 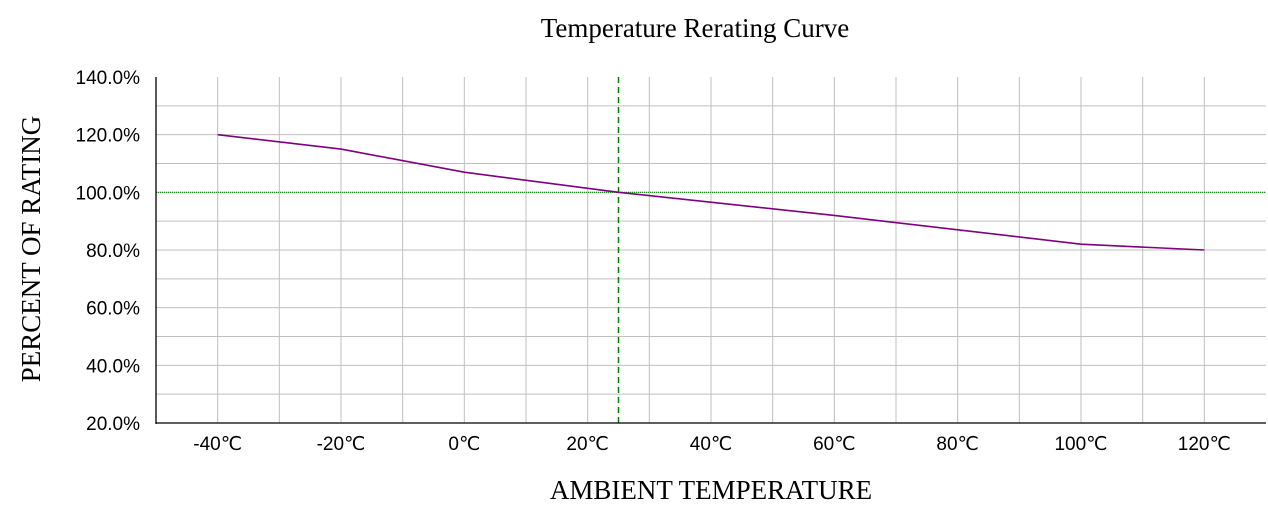 What do you see at coordinates (587, 444) in the screenshot?
I see `x-tick-label: 20℃` at bounding box center [587, 444].